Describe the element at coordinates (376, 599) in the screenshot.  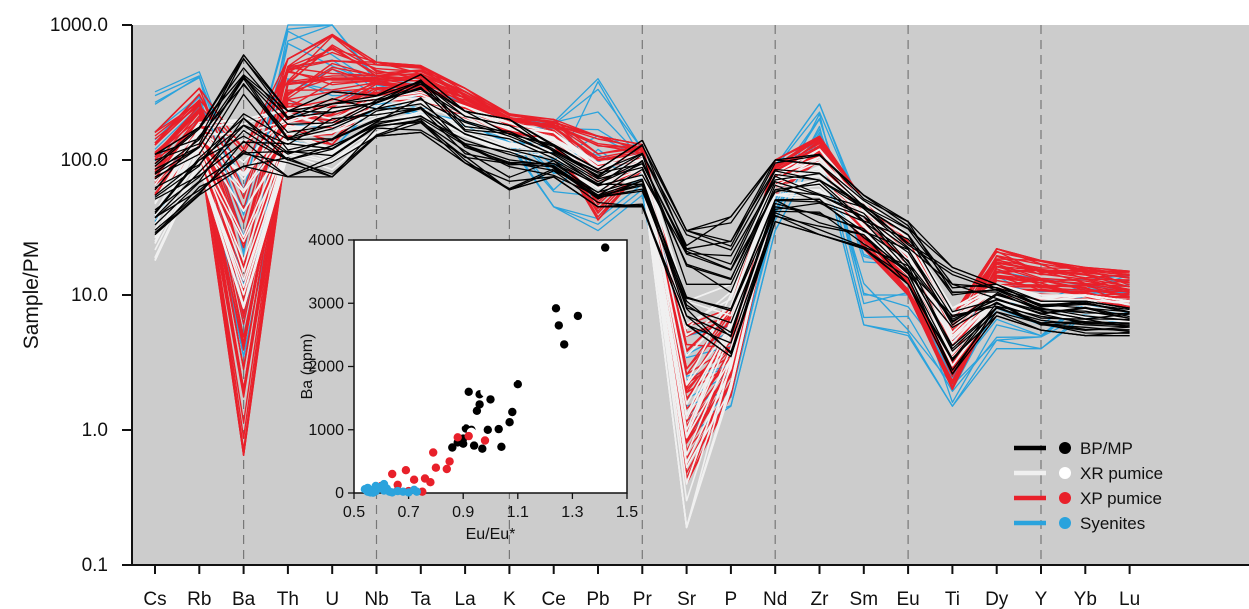
I see `x-tick-label-nb: Nb` at that location.